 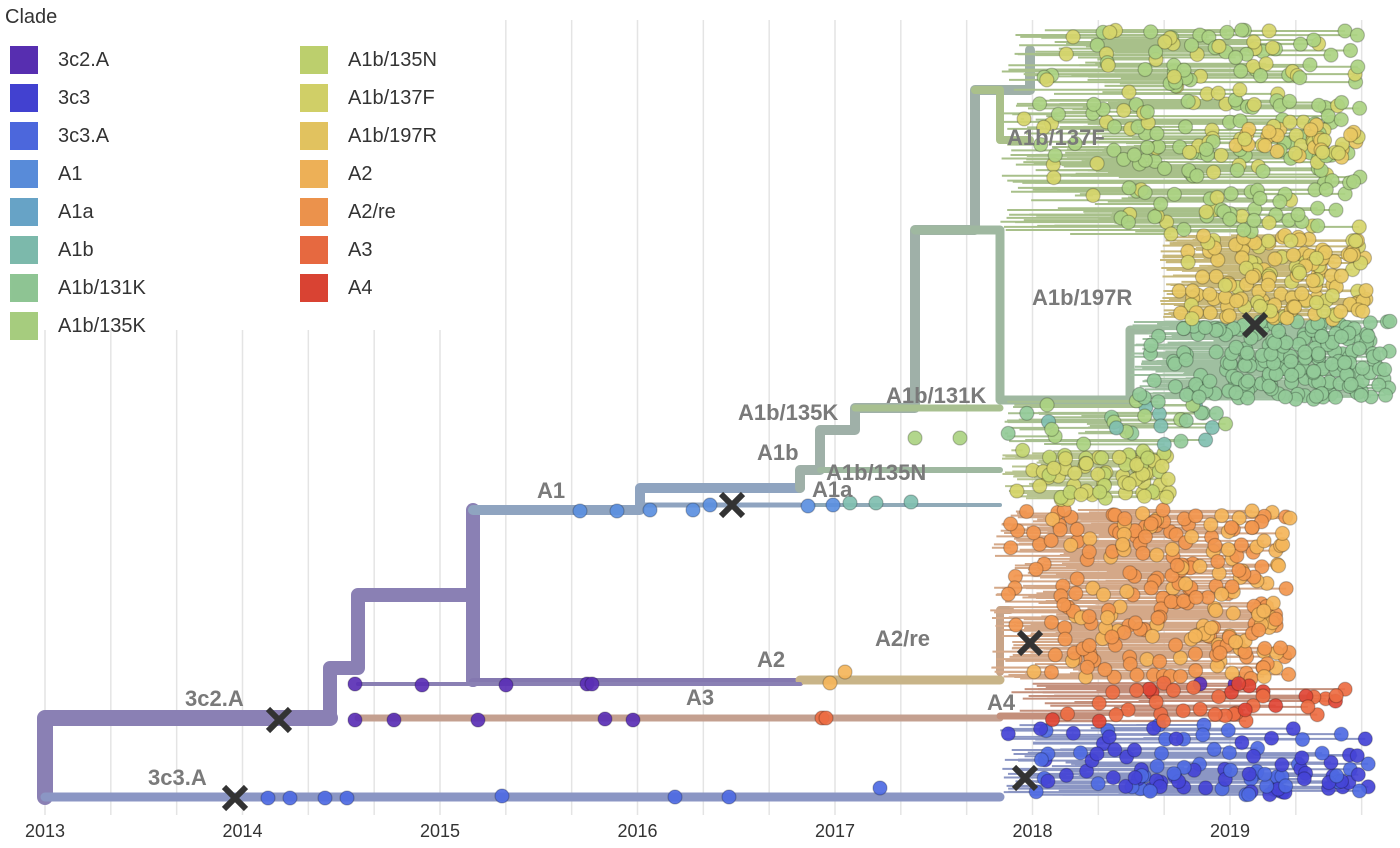 I want to click on clade-marker-x-icon, so click(x=732, y=505).